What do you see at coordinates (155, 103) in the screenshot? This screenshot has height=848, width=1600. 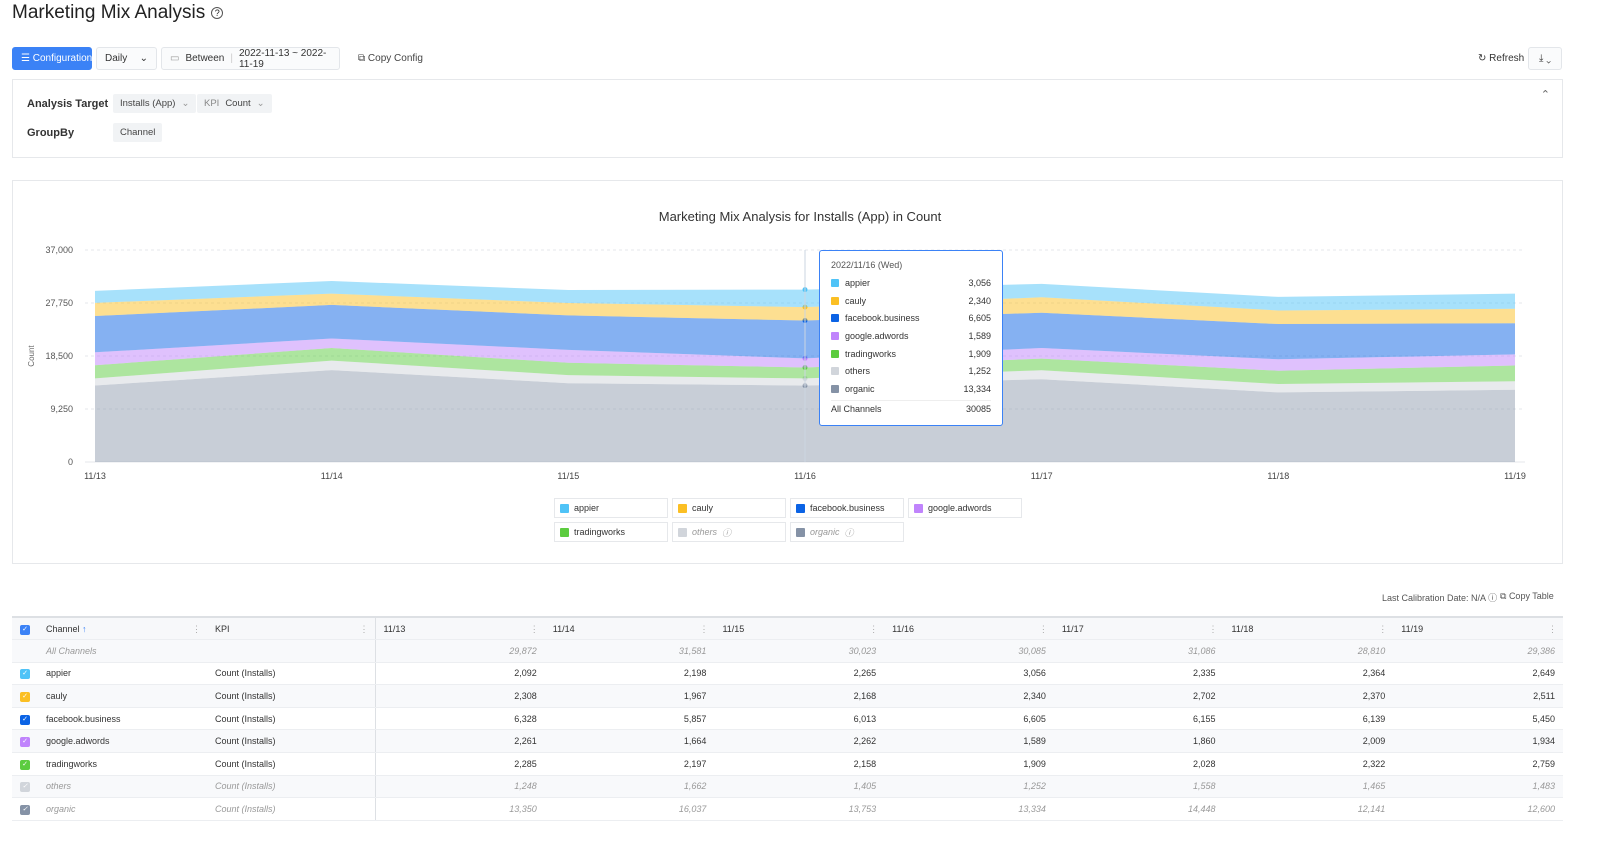 I see `target-select: Installs (App) ⌄` at bounding box center [155, 103].